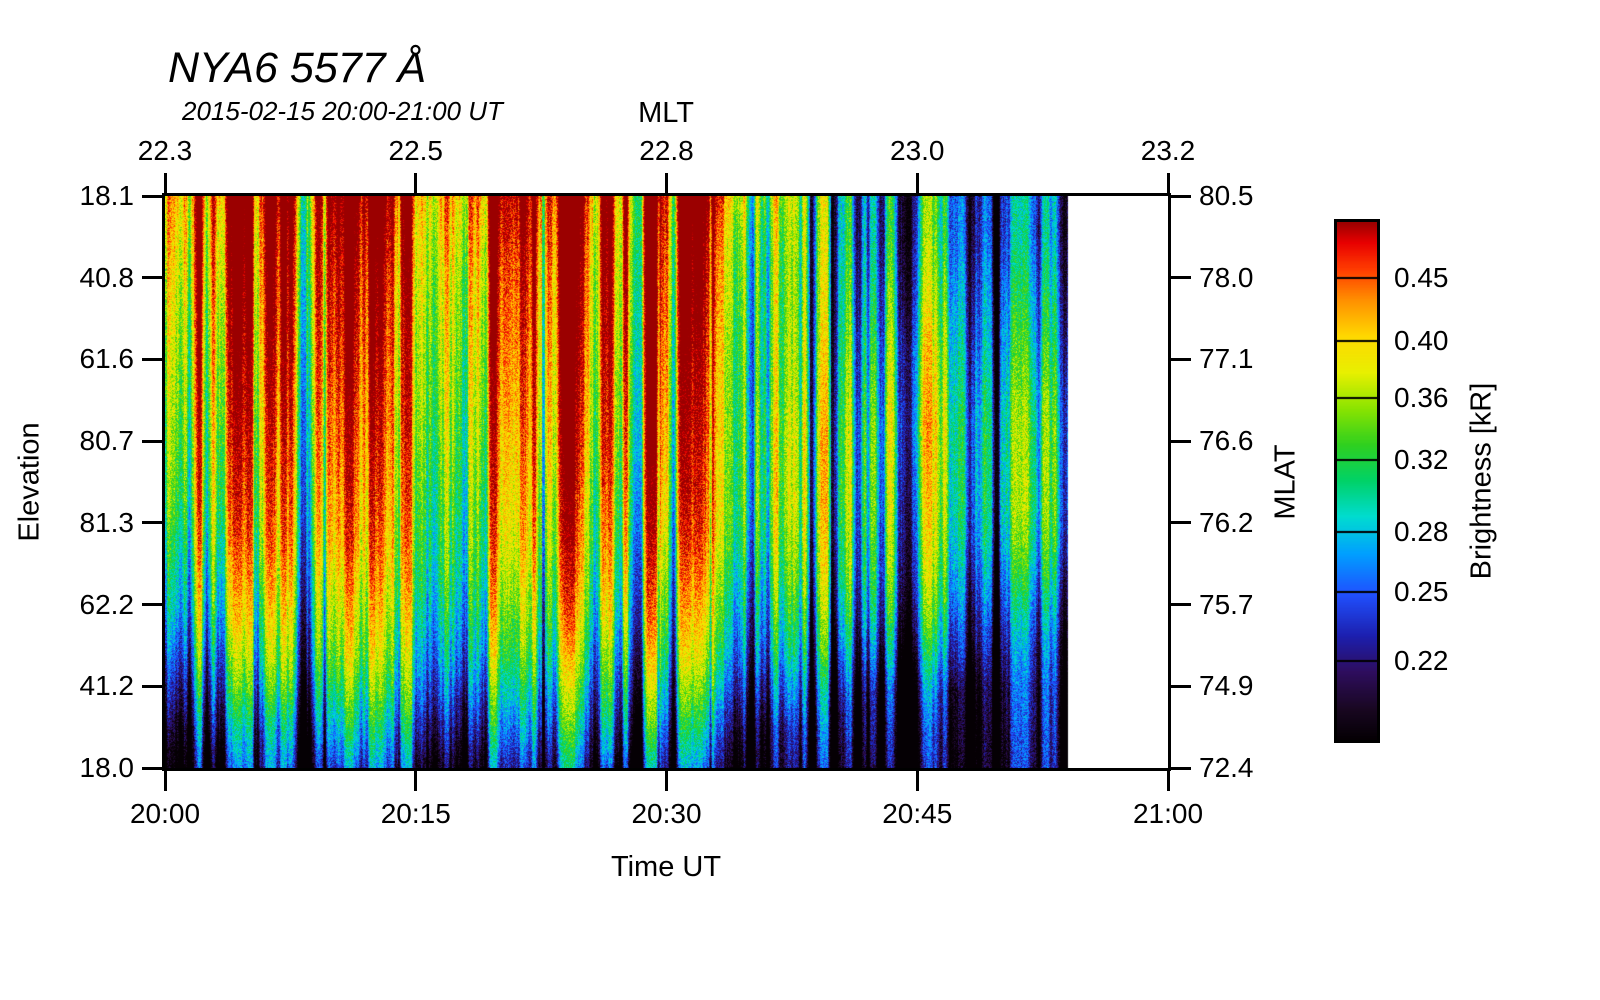 Image resolution: width=1600 pixels, height=1000 pixels. What do you see at coordinates (107, 522) in the screenshot?
I see `tick-label-left: 81.3` at bounding box center [107, 522].